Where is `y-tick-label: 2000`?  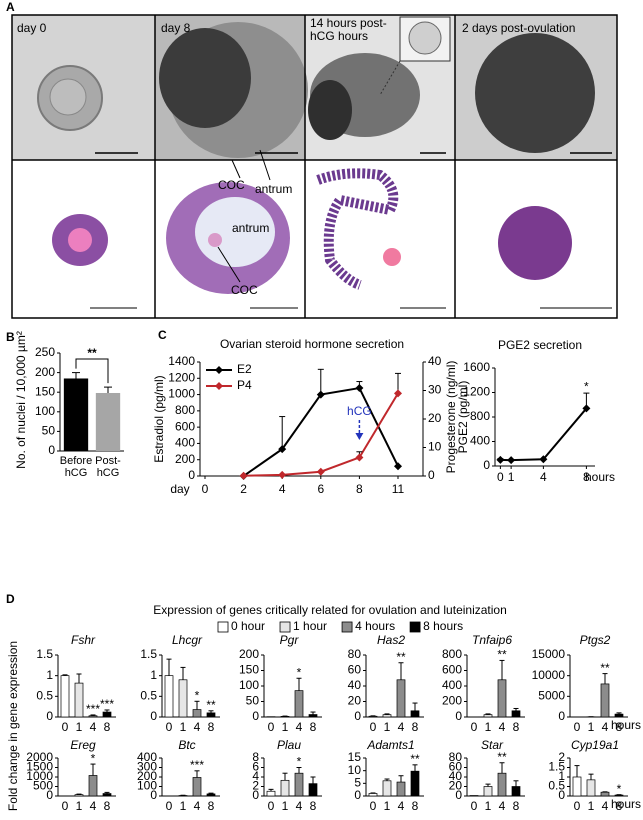
y-tick-label: 2000 is located at coordinates (39, 757).